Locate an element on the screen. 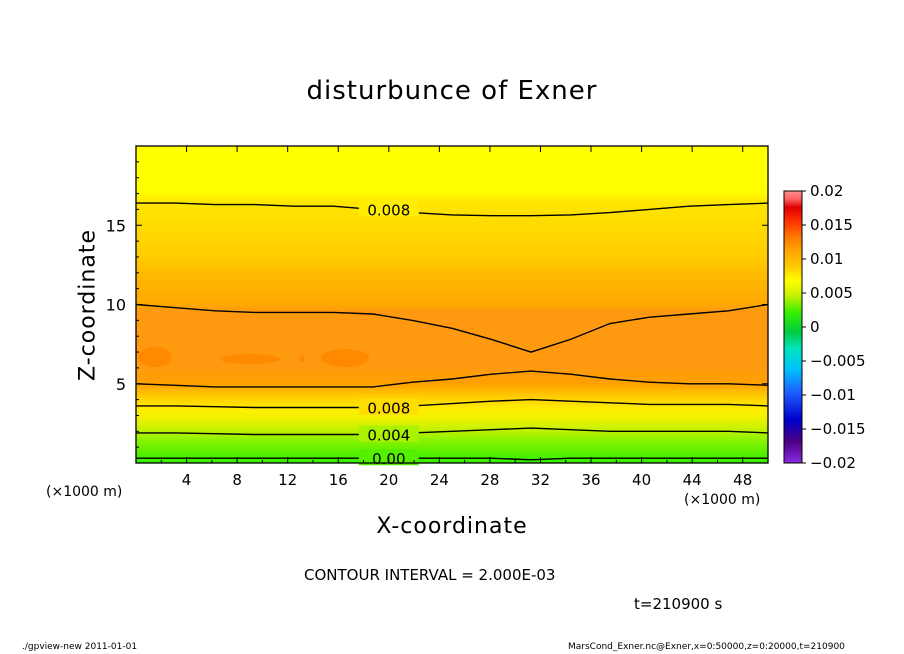  x-tick-label: 12 is located at coordinates (287, 480).